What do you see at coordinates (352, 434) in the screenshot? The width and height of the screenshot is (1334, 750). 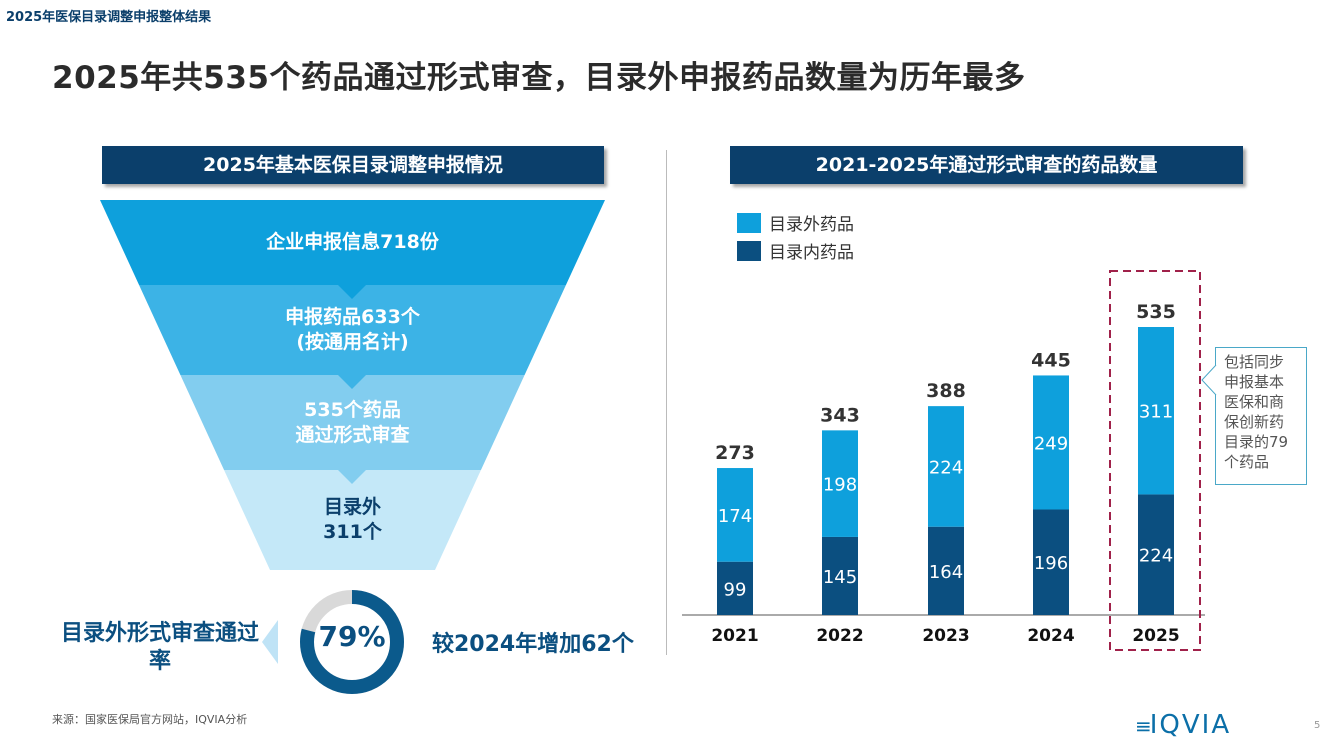 I see `funnel-stage-text: 通过形式审查` at bounding box center [352, 434].